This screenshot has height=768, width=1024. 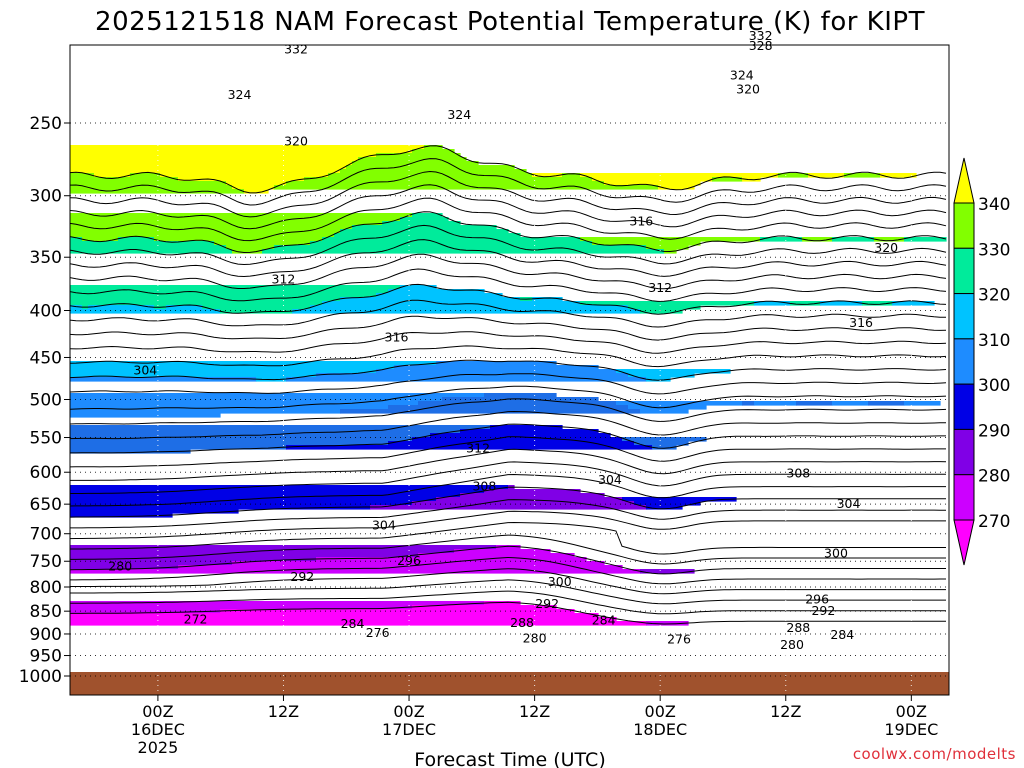 What do you see at coordinates (46, 124) in the screenshot?
I see `y-tick-label: 250` at bounding box center [46, 124].